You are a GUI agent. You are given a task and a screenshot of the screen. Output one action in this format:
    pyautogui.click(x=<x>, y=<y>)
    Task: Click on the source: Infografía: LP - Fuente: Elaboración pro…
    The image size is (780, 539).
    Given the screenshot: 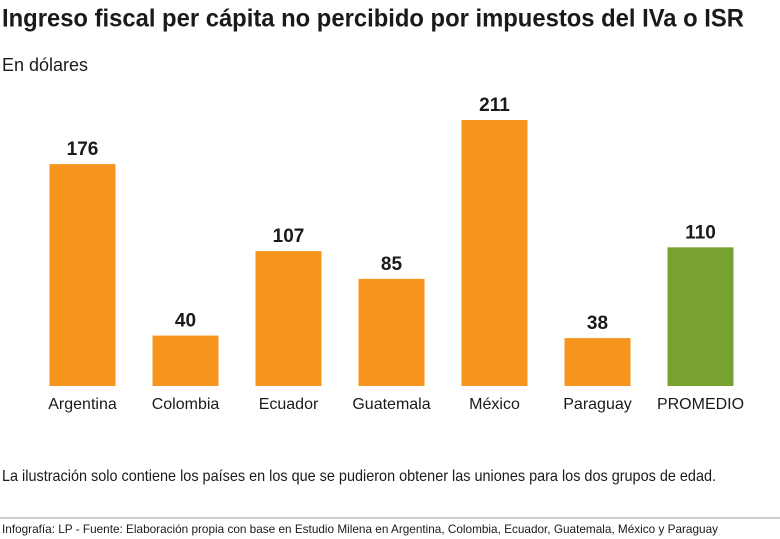 What is the action you would take?
    pyautogui.click(x=360, y=529)
    